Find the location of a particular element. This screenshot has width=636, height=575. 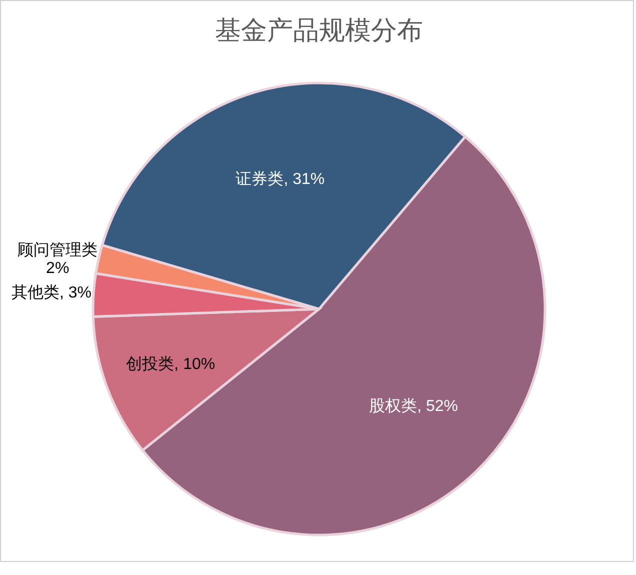

slice-label: 股权类, 52% is located at coordinates (413, 406).